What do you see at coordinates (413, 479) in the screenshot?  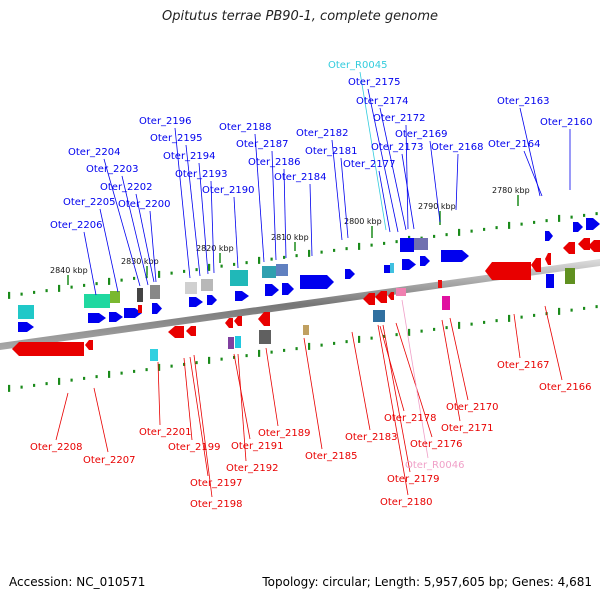 I see `gene-label: Oter_2179` at bounding box center [413, 479].